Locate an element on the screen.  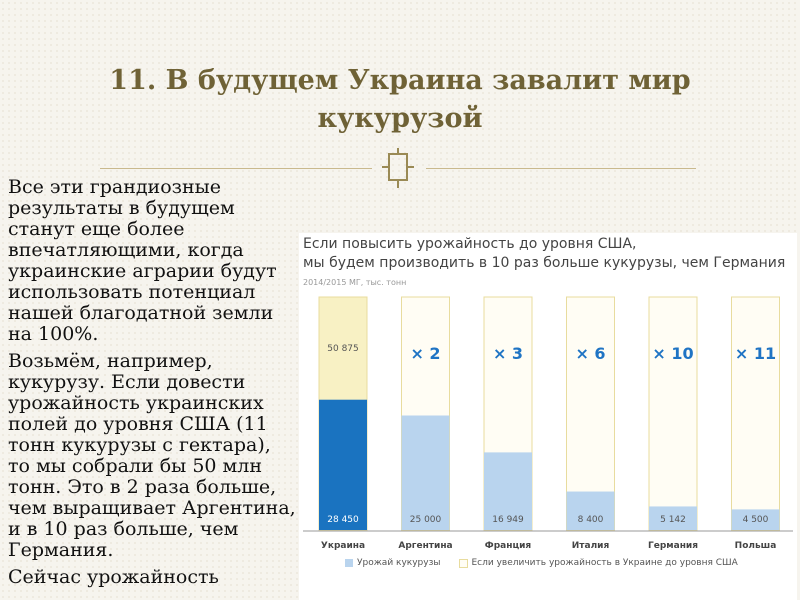
ornament-icon is located at coordinates (398, 168).